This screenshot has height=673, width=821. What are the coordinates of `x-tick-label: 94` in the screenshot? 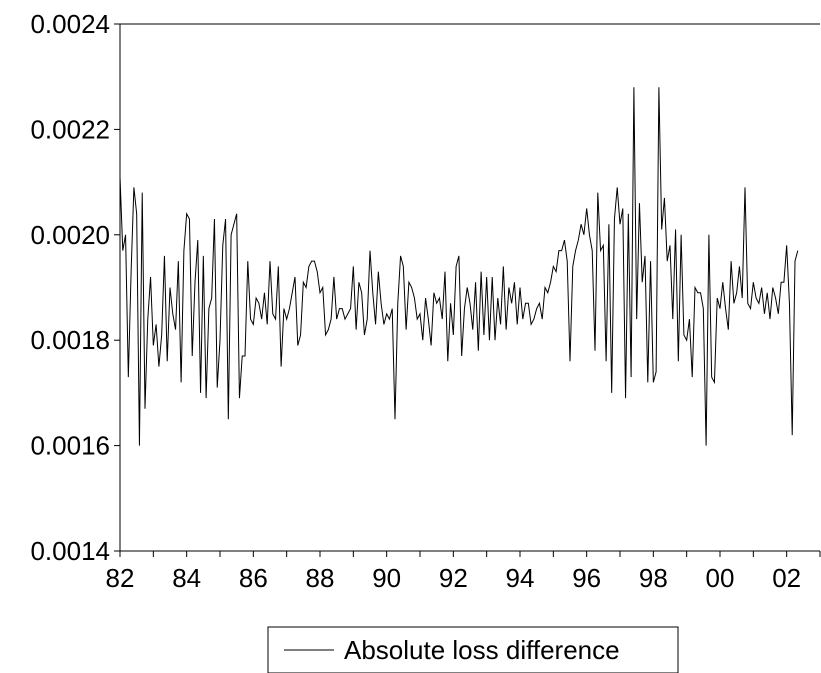 It's located at (520, 578).